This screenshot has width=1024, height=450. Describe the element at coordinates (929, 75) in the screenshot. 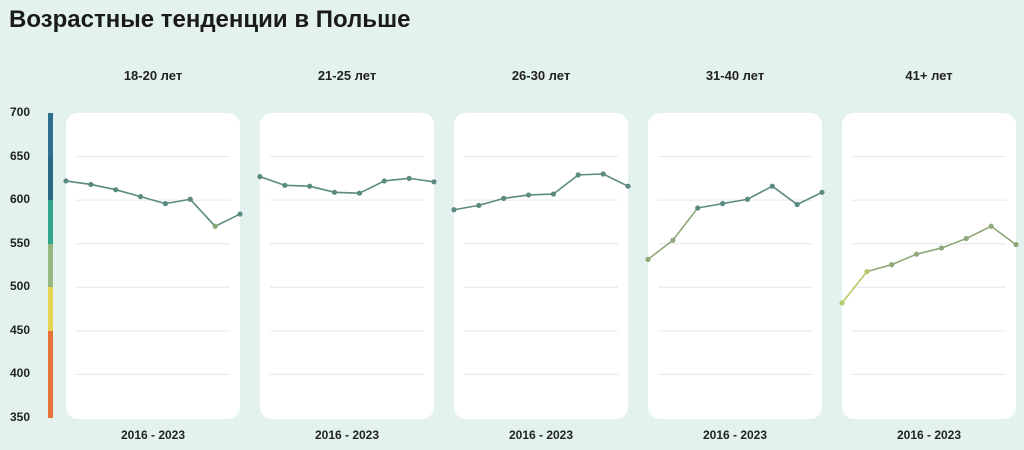

I see `panel-title: 41+ лет` at that location.